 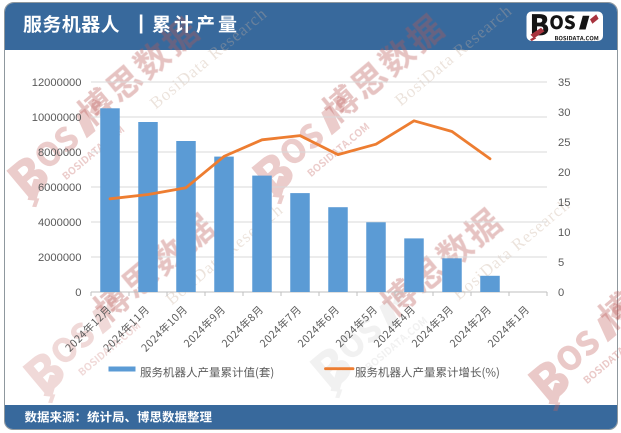 What do you see at coordinates (564, 203) in the screenshot?
I see `svg-text: 15` at bounding box center [564, 203].